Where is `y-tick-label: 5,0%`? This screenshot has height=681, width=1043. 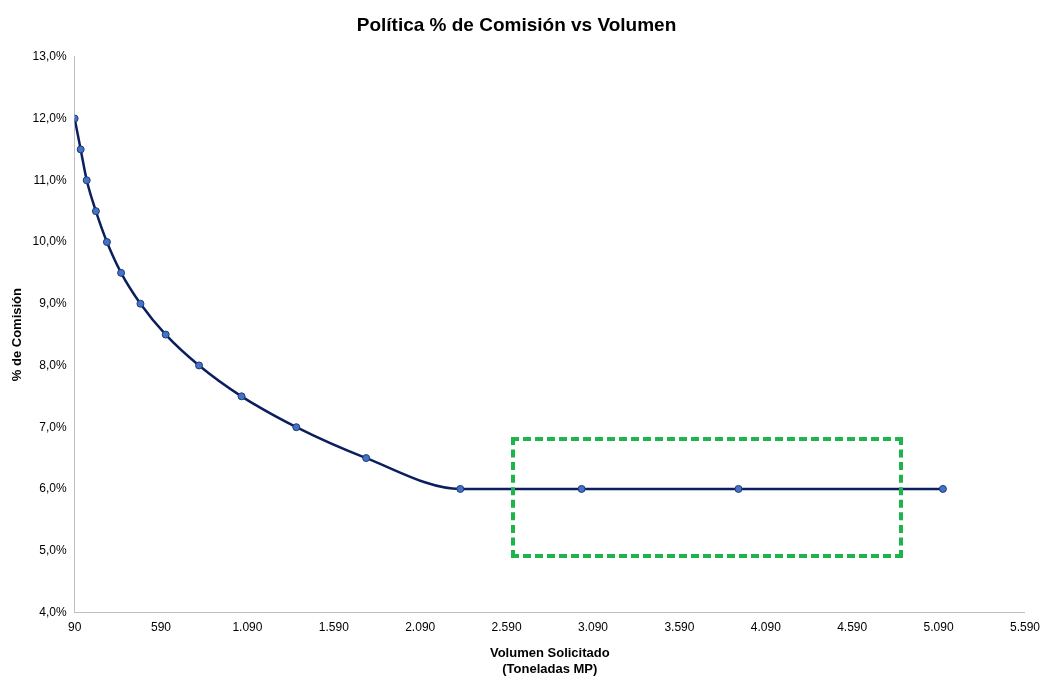 y-tick-label: 5,0% is located at coordinates (53, 549).